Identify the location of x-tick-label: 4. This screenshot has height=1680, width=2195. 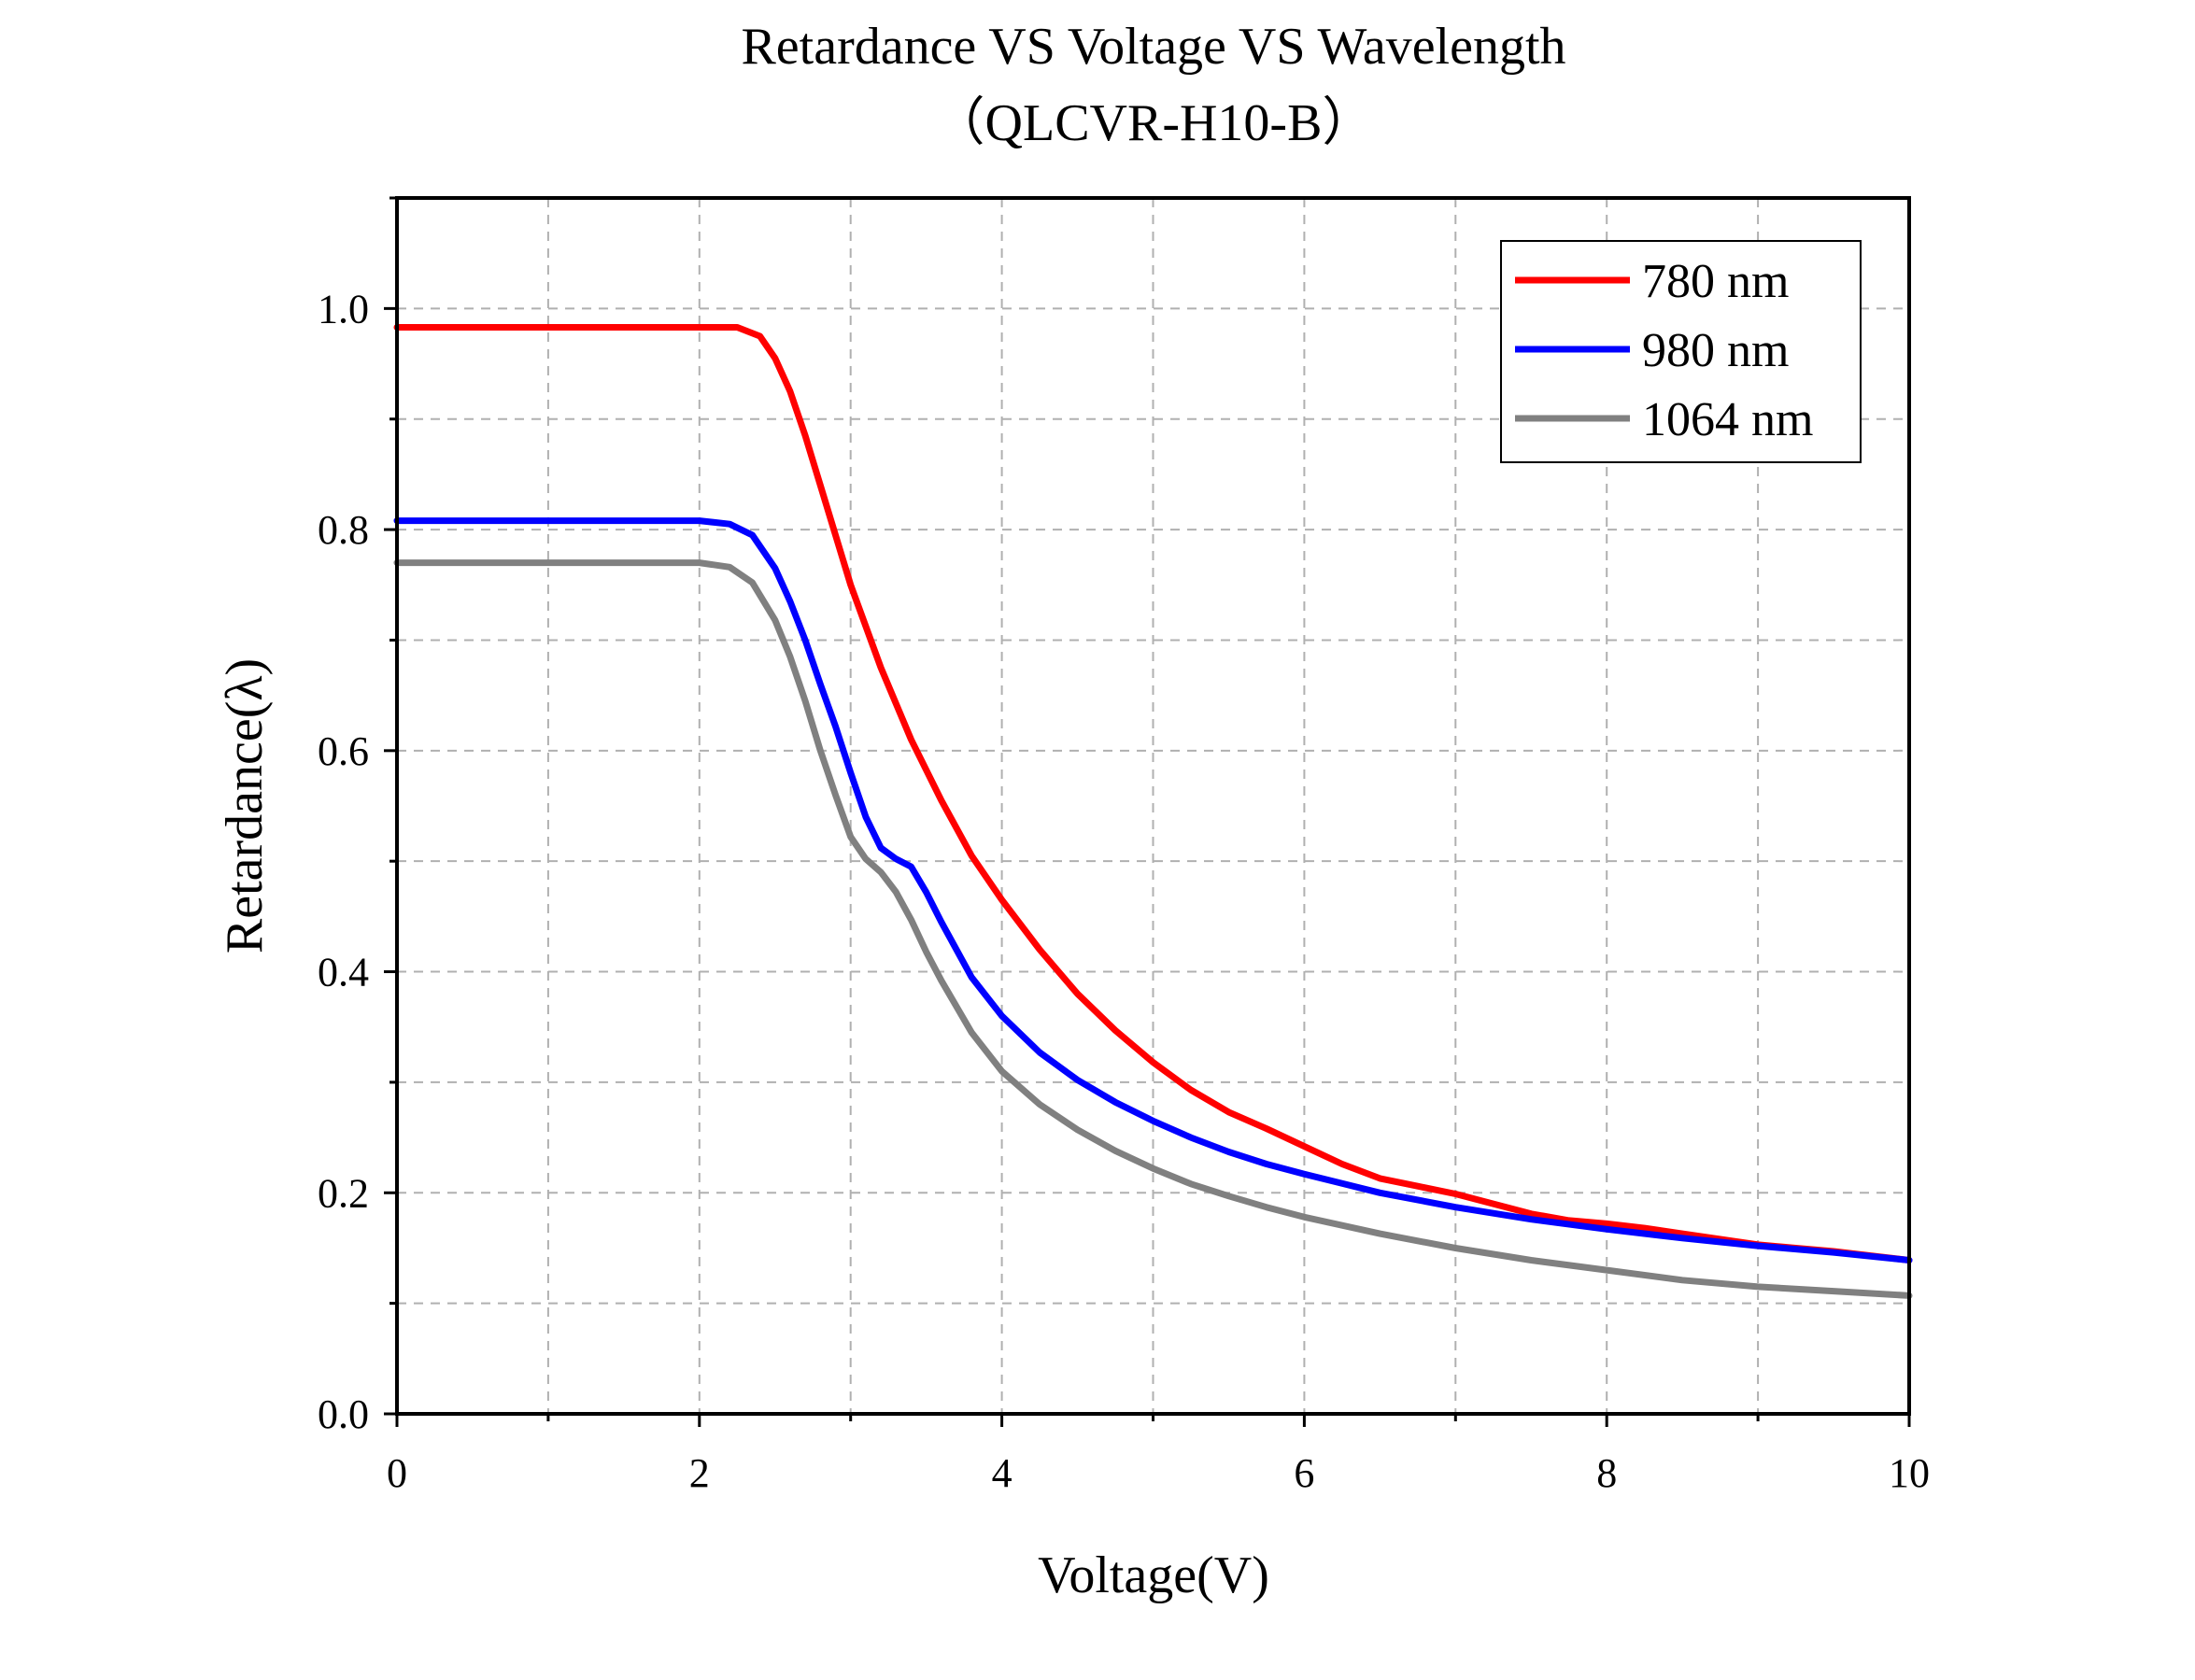
(1002, 1473).